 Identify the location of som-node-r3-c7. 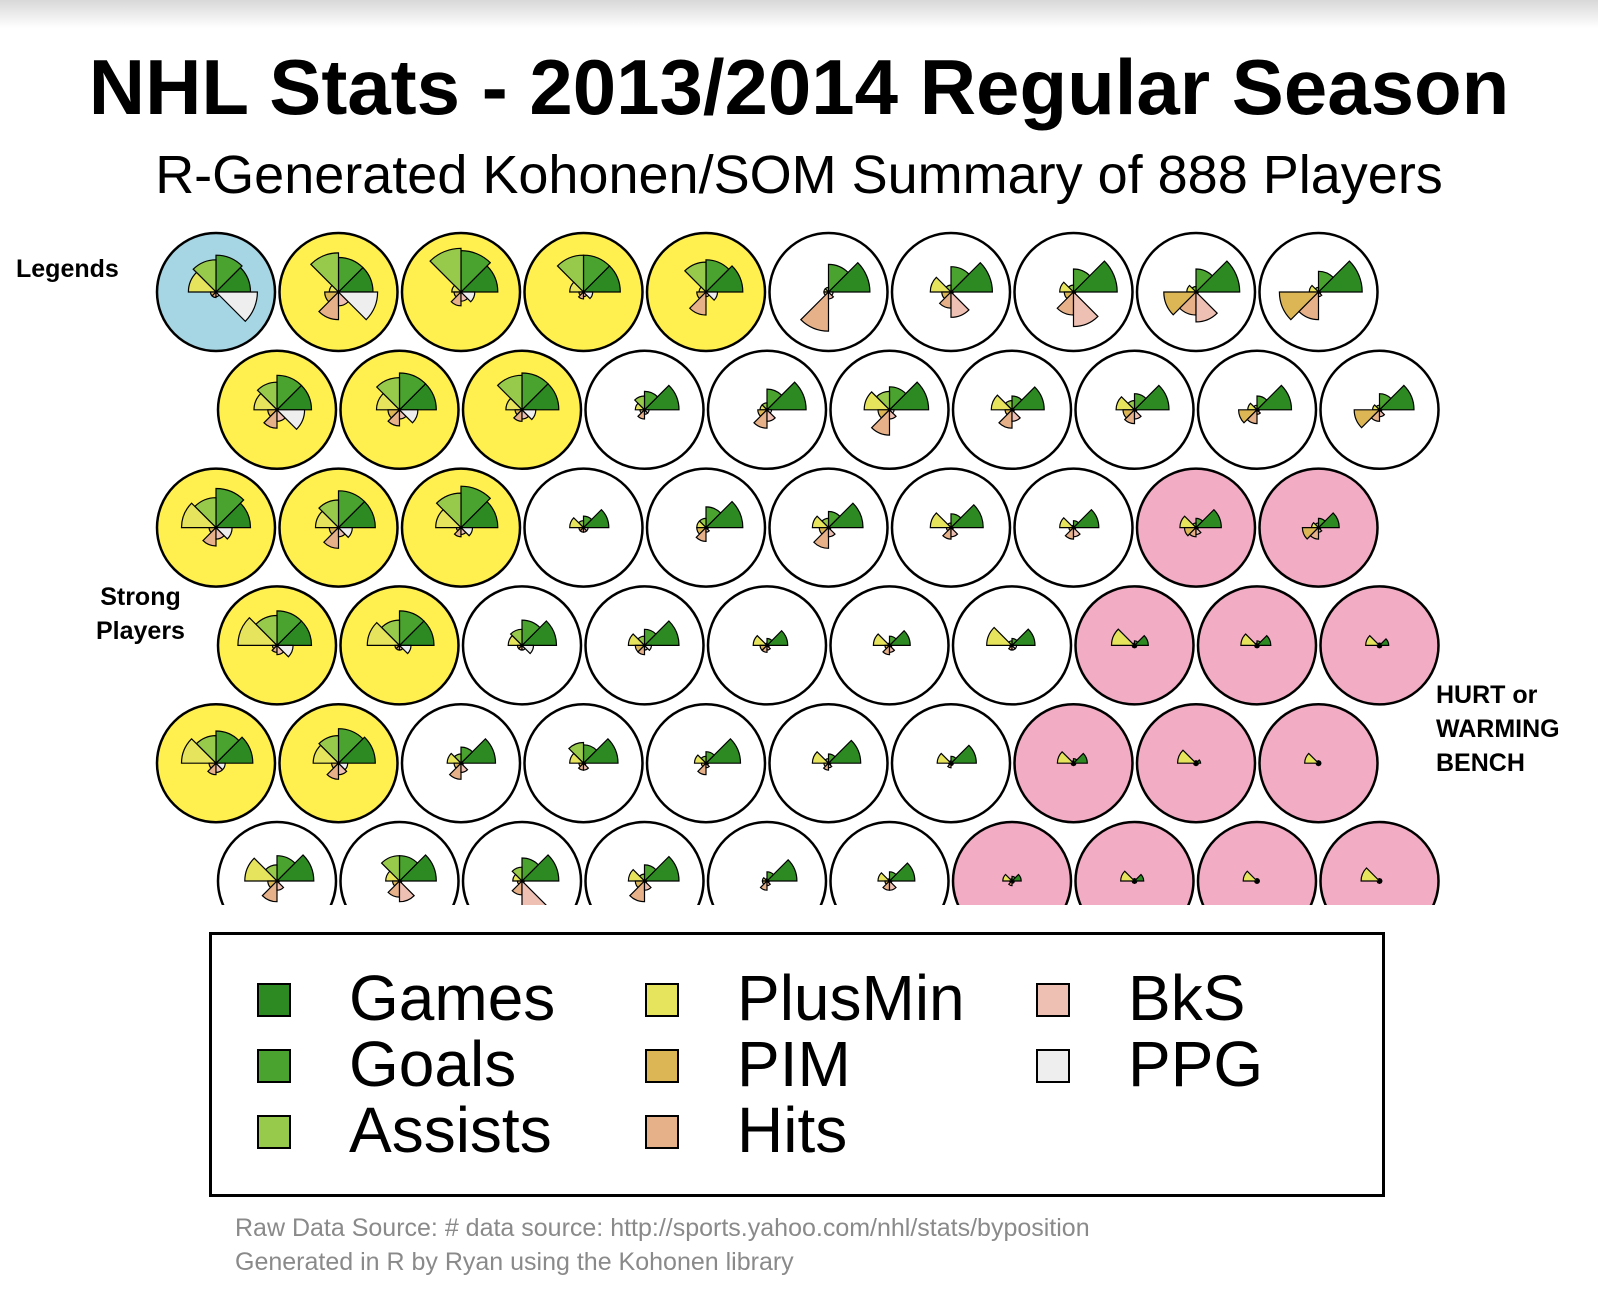
(951, 527).